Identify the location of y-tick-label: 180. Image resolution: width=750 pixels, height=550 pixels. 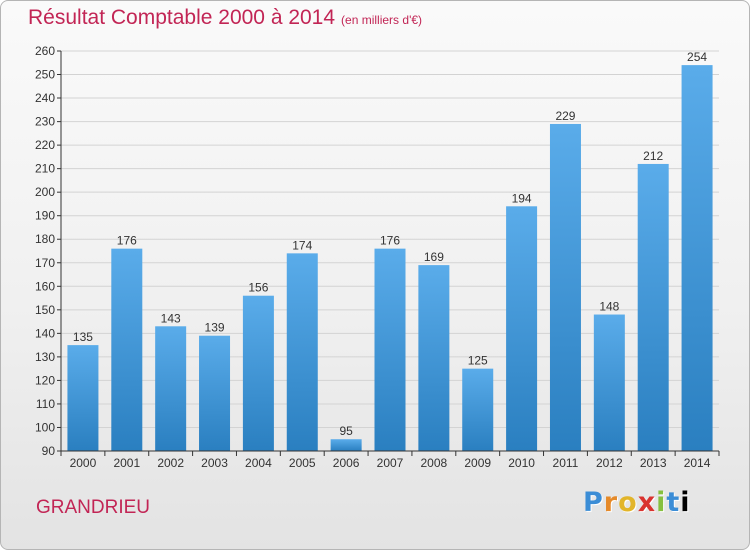
(45, 239).